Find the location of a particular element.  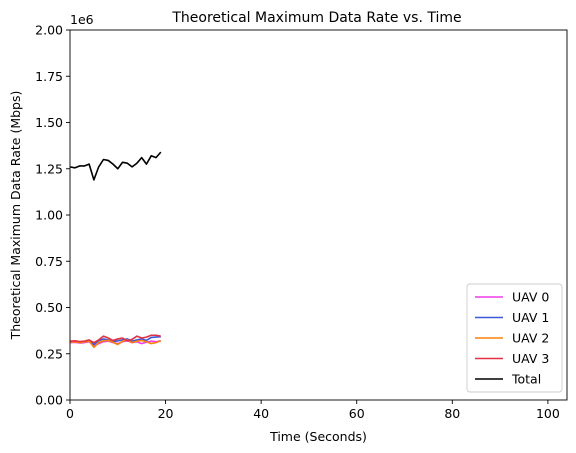

chart-title: Theoretical Maximum Data Rate vs. Time is located at coordinates (316, 18).